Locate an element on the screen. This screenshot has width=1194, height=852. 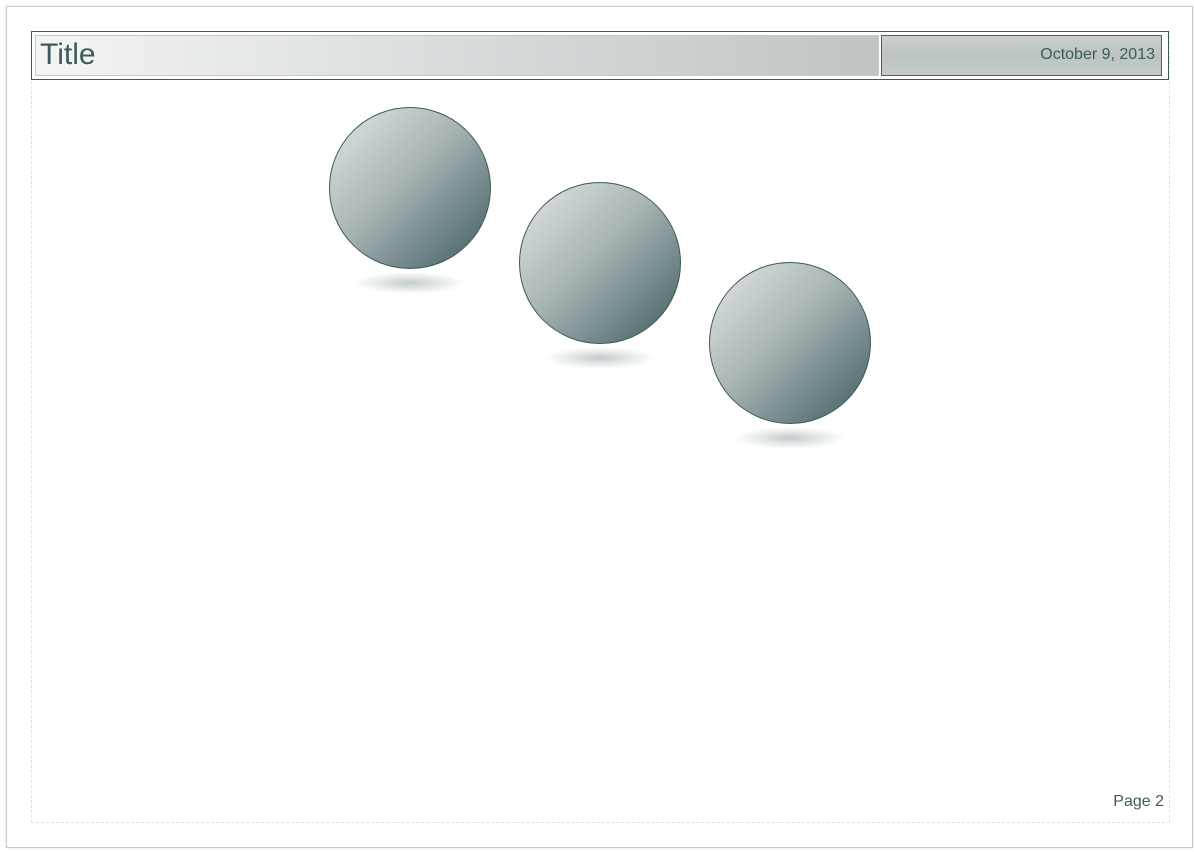
title-bar: Title is located at coordinates (457, 55).